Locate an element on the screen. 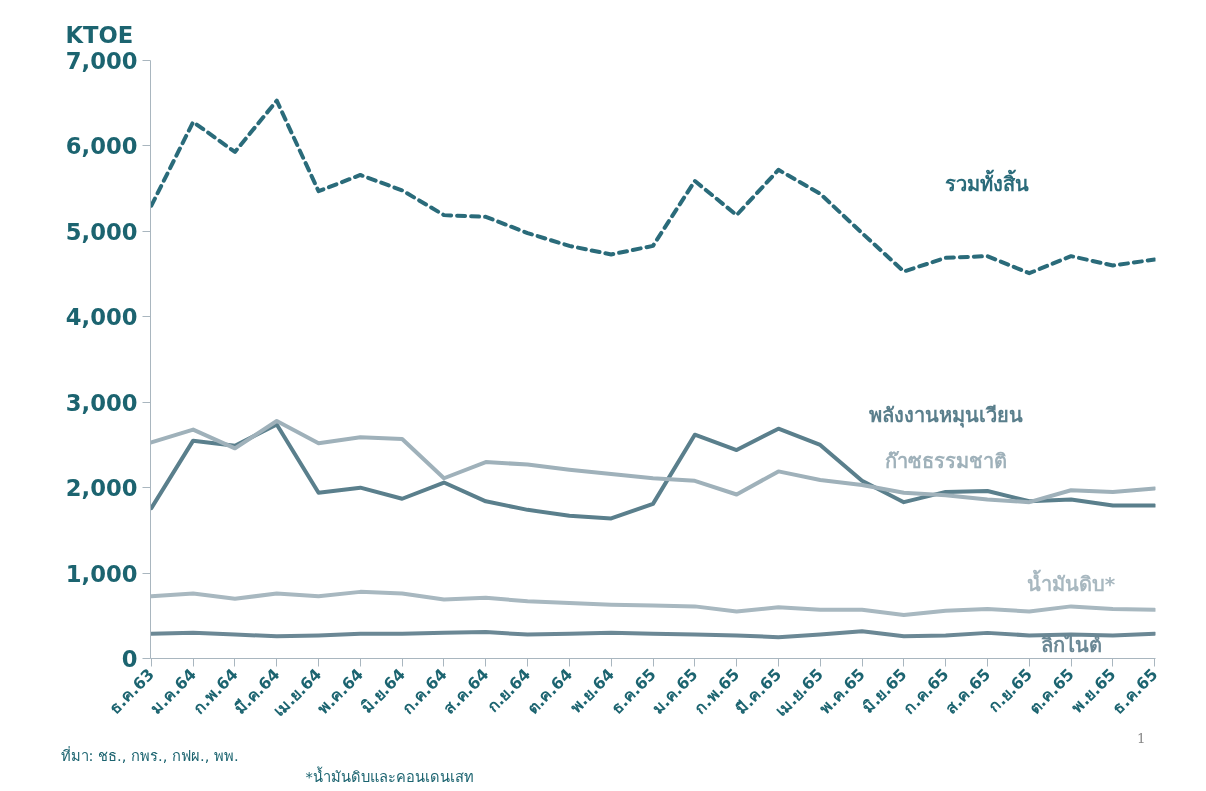 Image resolution: width=1206 pixels, height=791 pixels. y-tick-label: 4,000 is located at coordinates (101, 317).